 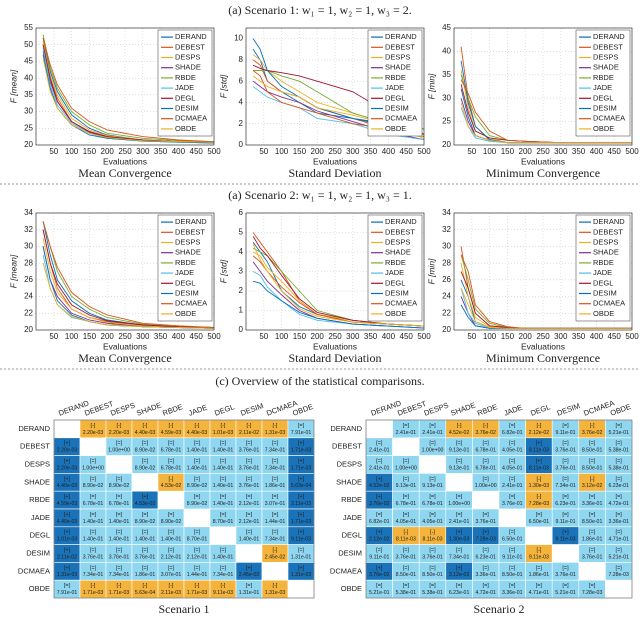 I want to click on row-label: DEBEST, so click(x=35, y=446).